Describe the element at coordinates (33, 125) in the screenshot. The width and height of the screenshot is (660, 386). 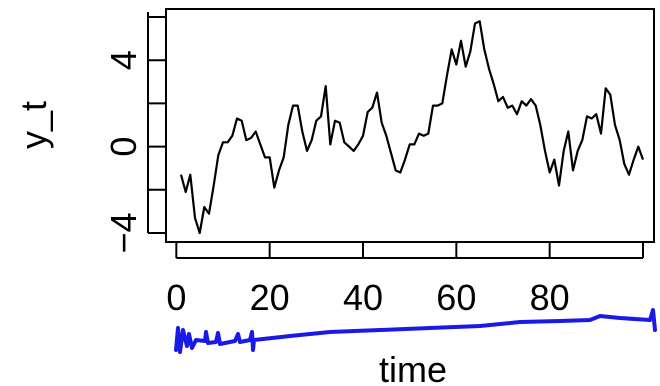
I see `y-axis-title: y_t` at that location.